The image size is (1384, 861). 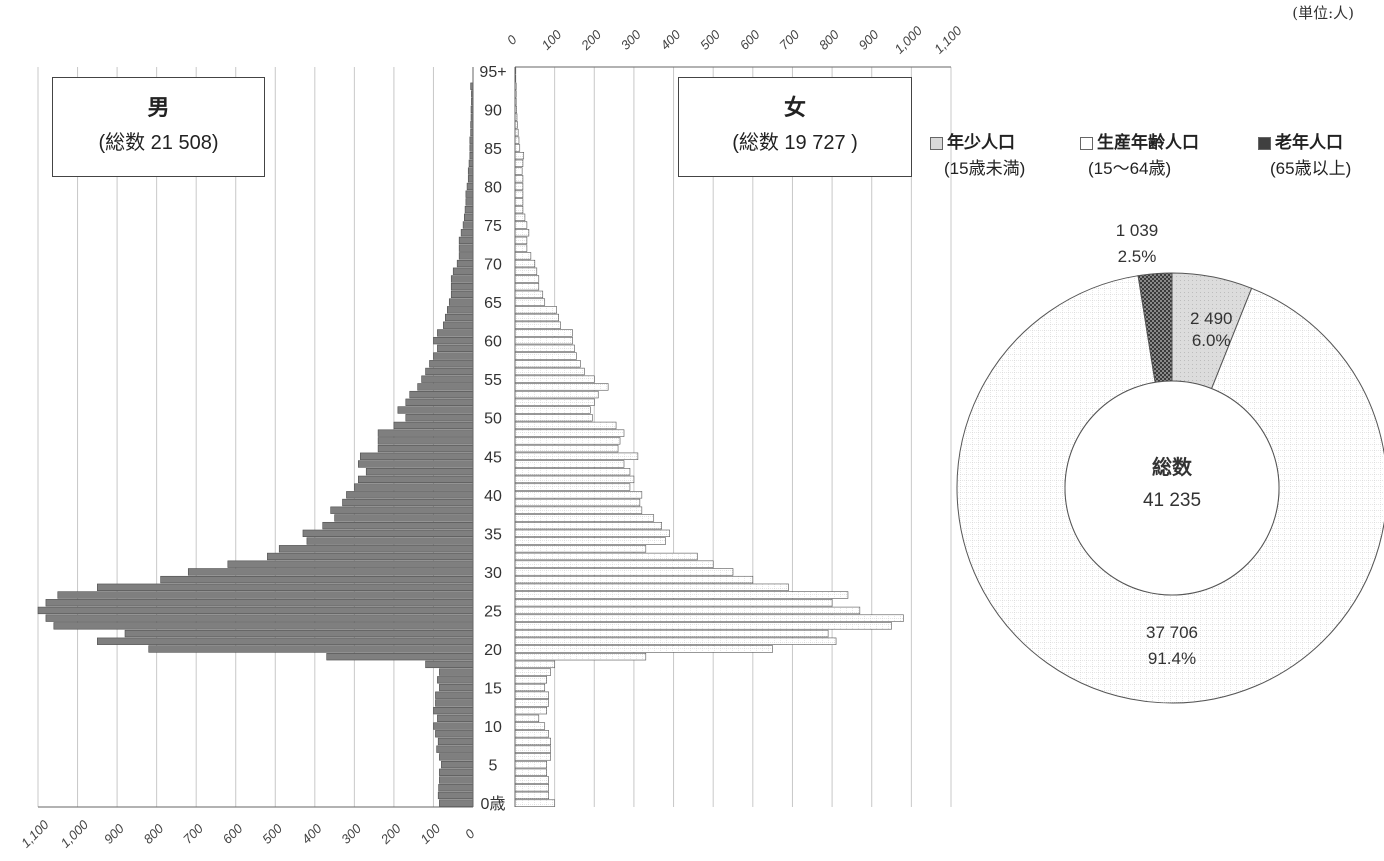 I want to click on donut-center-label: 総数, so click(x=1172, y=467).